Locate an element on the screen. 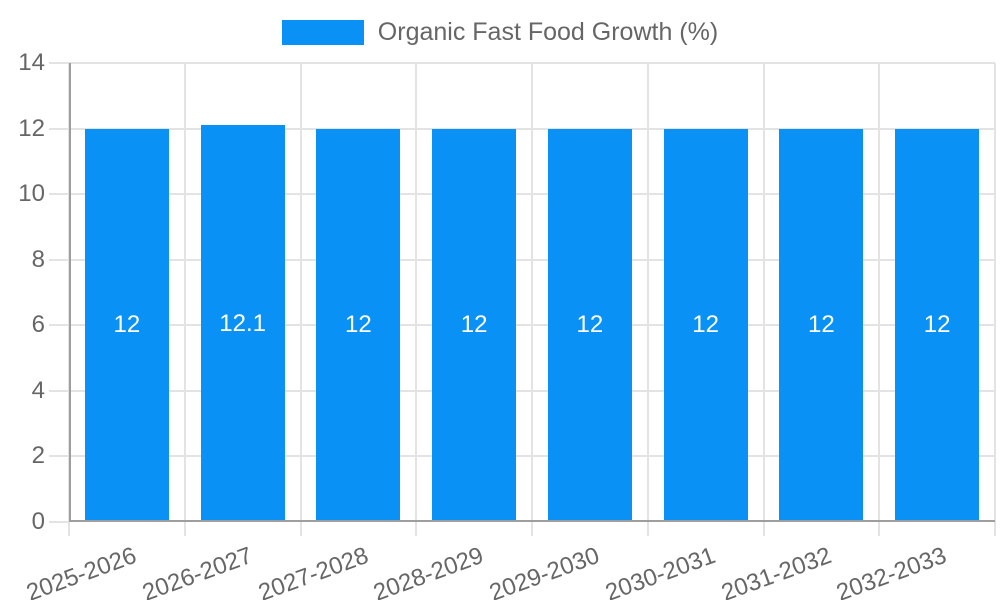  bar-2029-2030: 12 is located at coordinates (589, 325).